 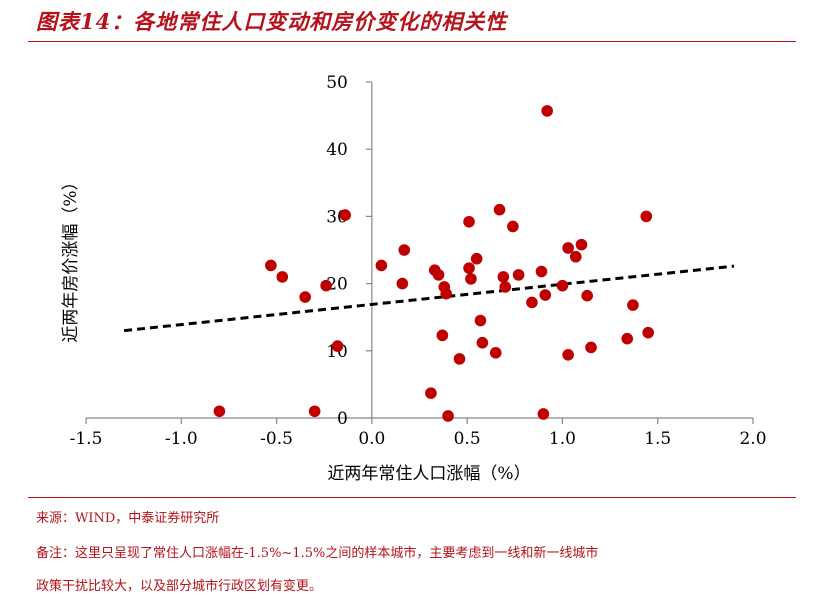 I want to click on x-tick-label: 1.0, so click(x=562, y=439).